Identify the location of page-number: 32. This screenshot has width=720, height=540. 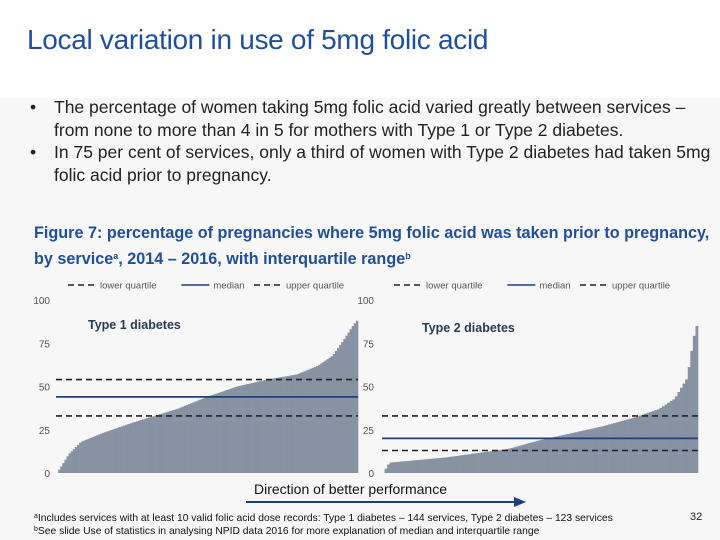
(696, 517).